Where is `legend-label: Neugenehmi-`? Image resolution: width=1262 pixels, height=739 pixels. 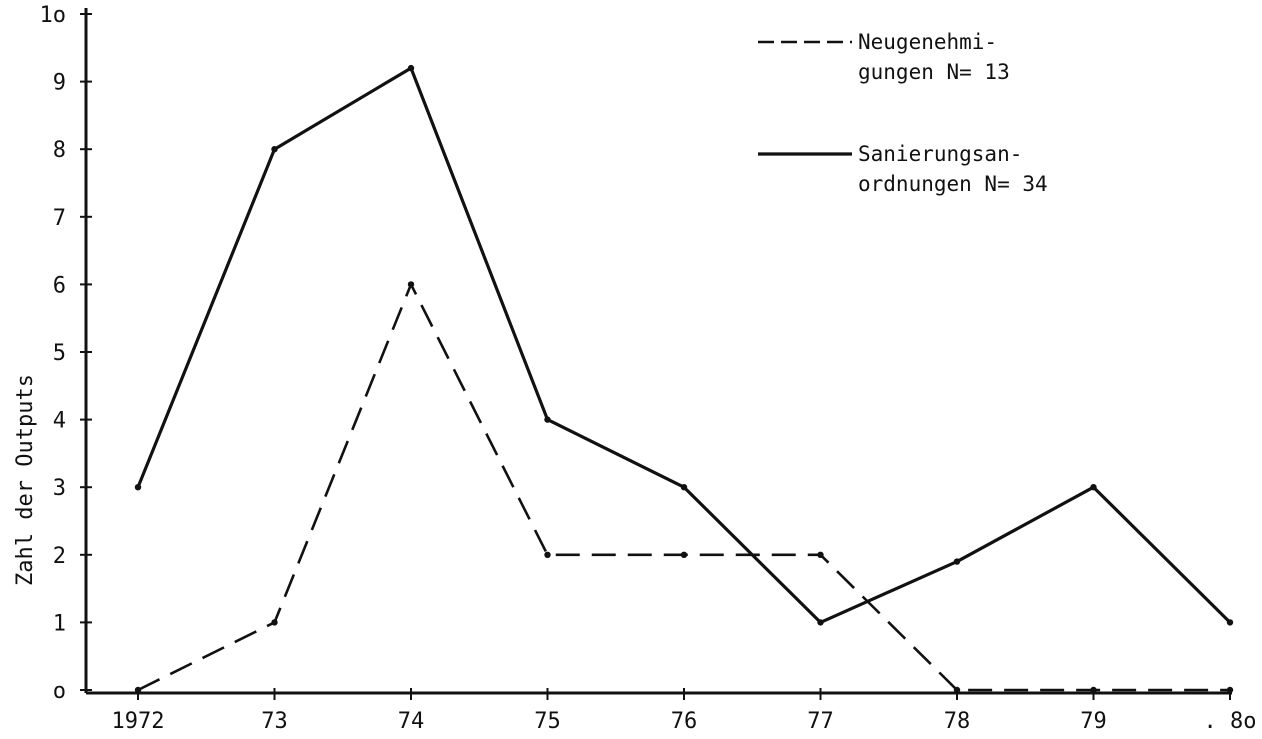 legend-label: Neugenehmi- is located at coordinates (927, 42).